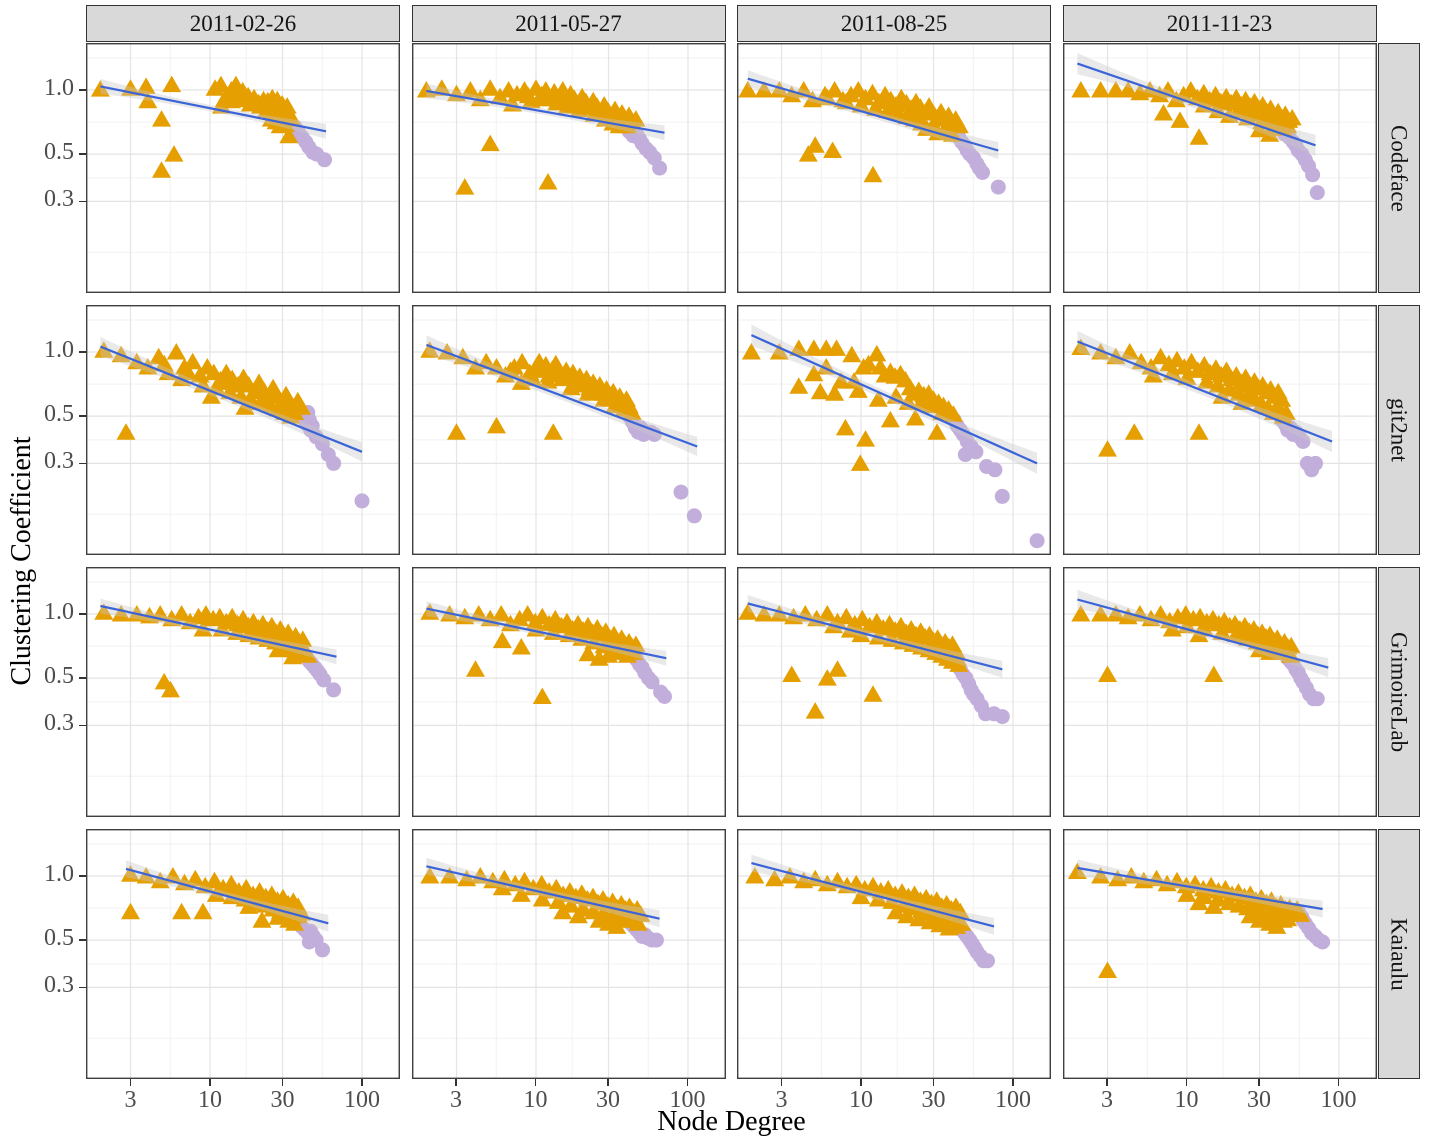 This screenshot has height=1142, width=1437. What do you see at coordinates (1398, 168) in the screenshot?
I see `facet-row-strip: Codeface` at bounding box center [1398, 168].